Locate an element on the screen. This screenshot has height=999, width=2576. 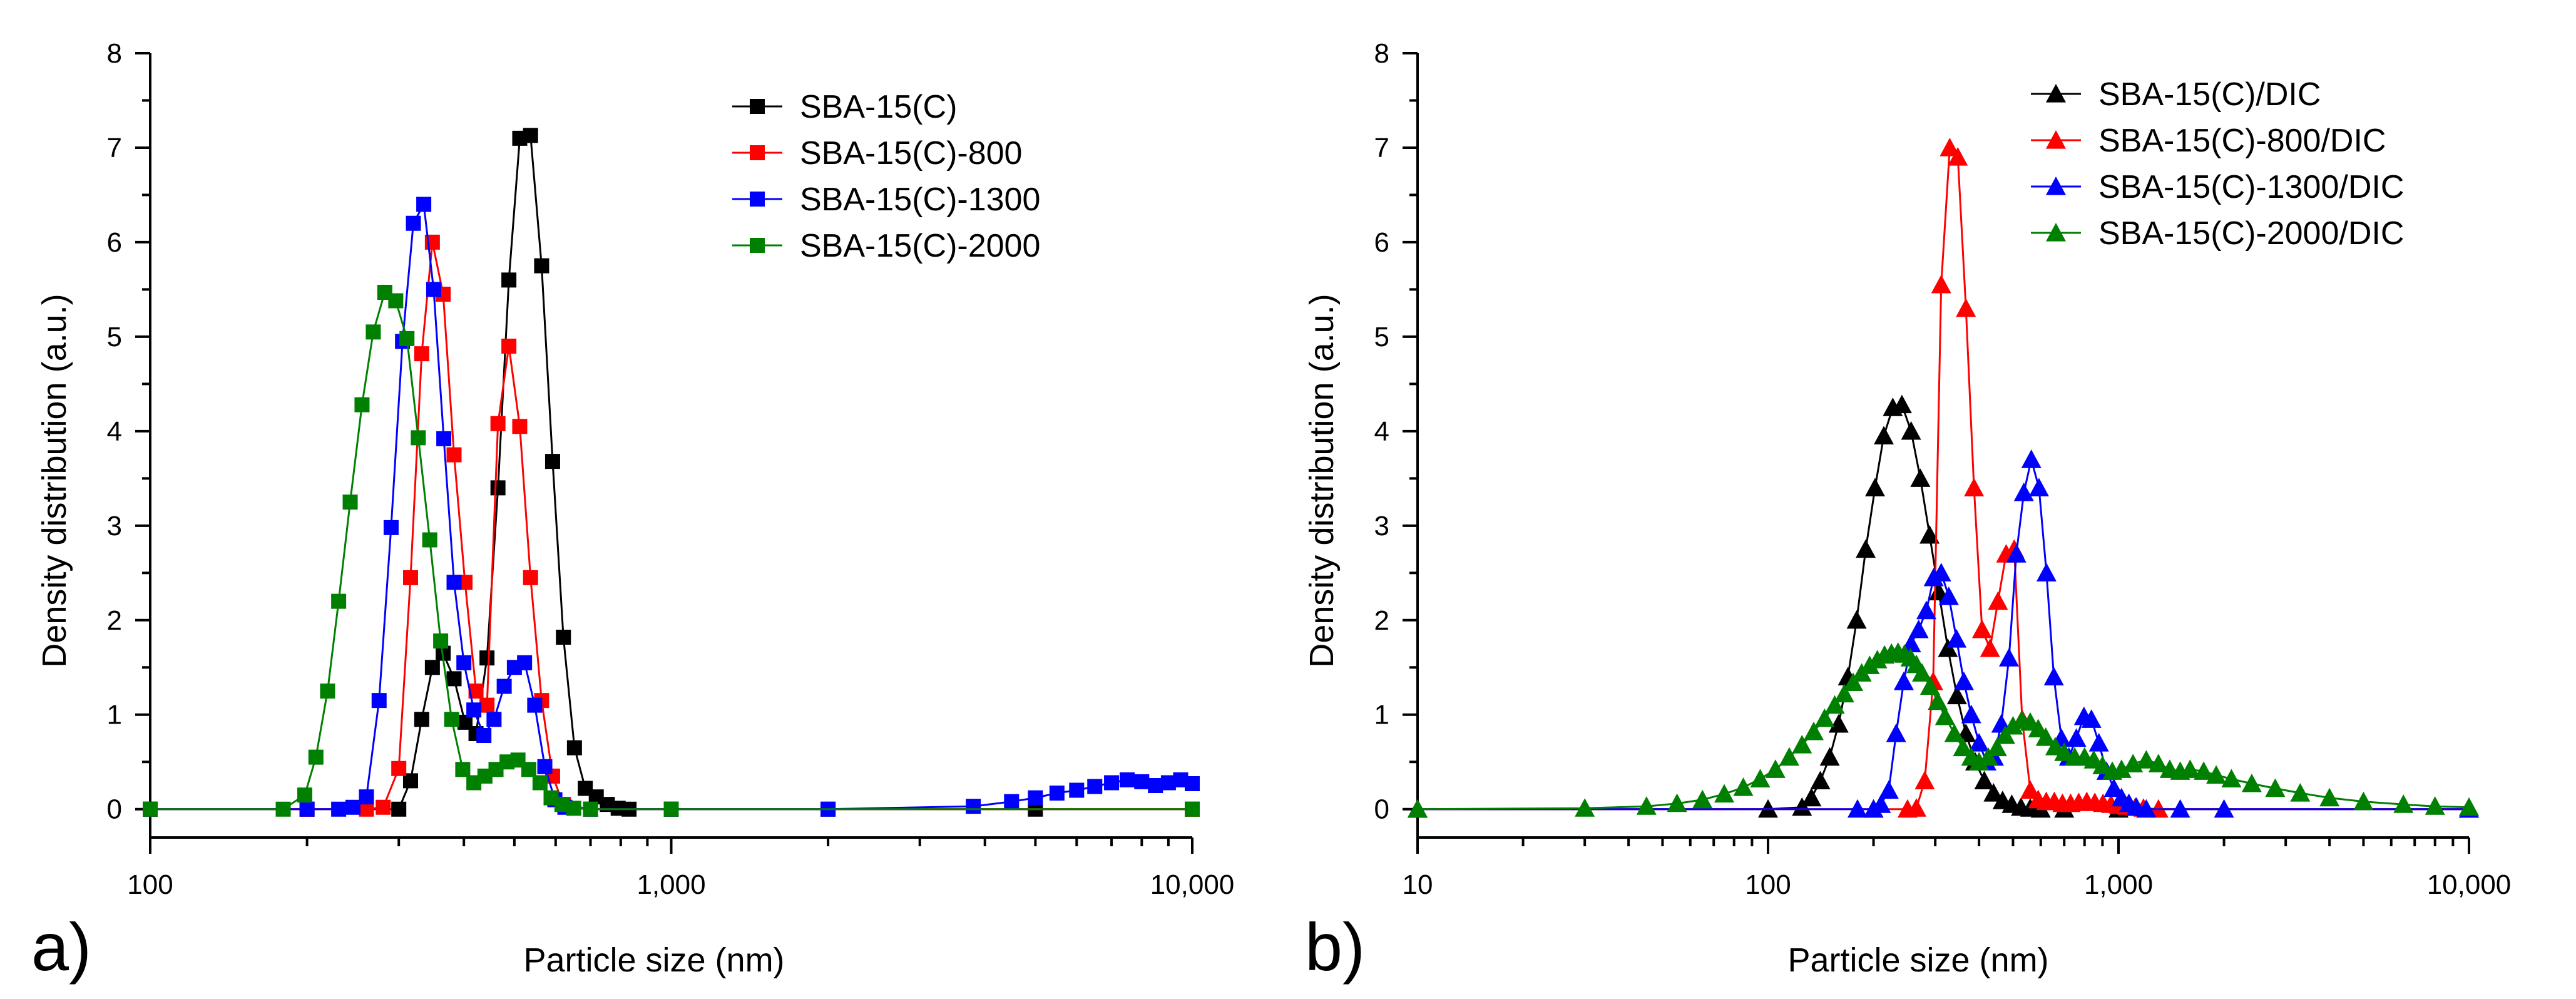
panel-b-y-tick-label: 8 is located at coordinates (1382, 53).